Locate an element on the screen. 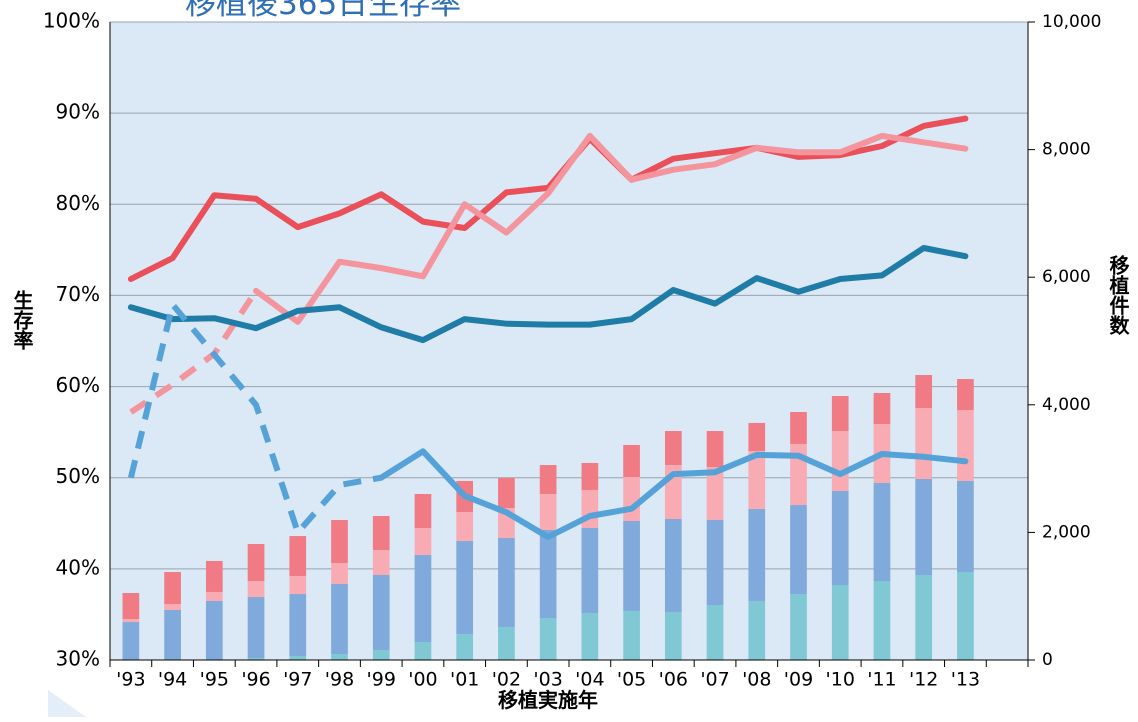 This screenshot has width=1138, height=722. y-tick-label: 30% is located at coordinates (78, 659).